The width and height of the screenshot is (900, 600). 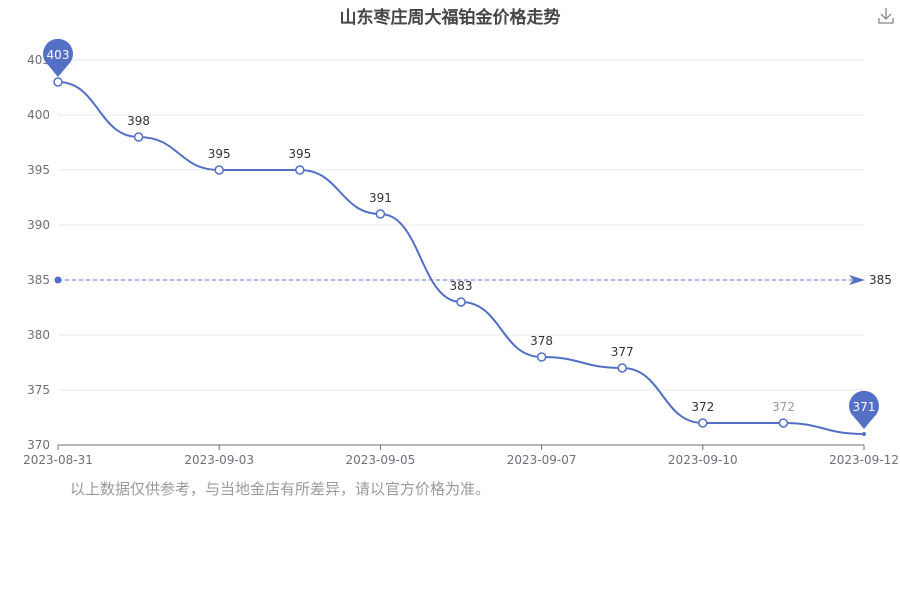 What do you see at coordinates (381, 460) in the screenshot?
I see `x-tick-label: 2023-09-05` at bounding box center [381, 460].